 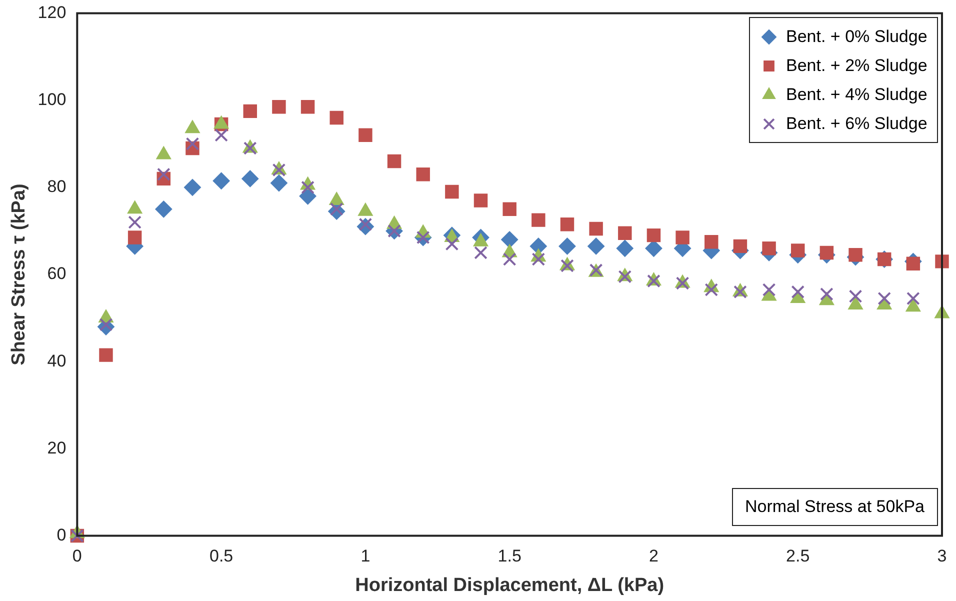 What do you see at coordinates (56, 274) in the screenshot?
I see `y-tick-label: 60` at bounding box center [56, 274].